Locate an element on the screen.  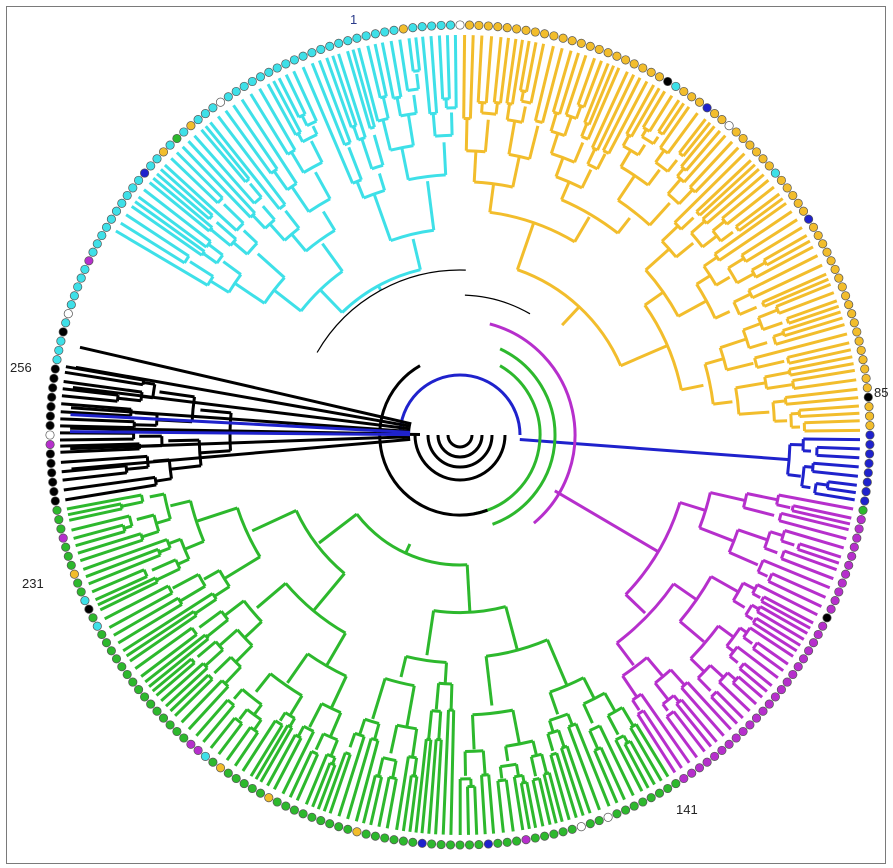
black-arc is located at coordinates (433, 440).